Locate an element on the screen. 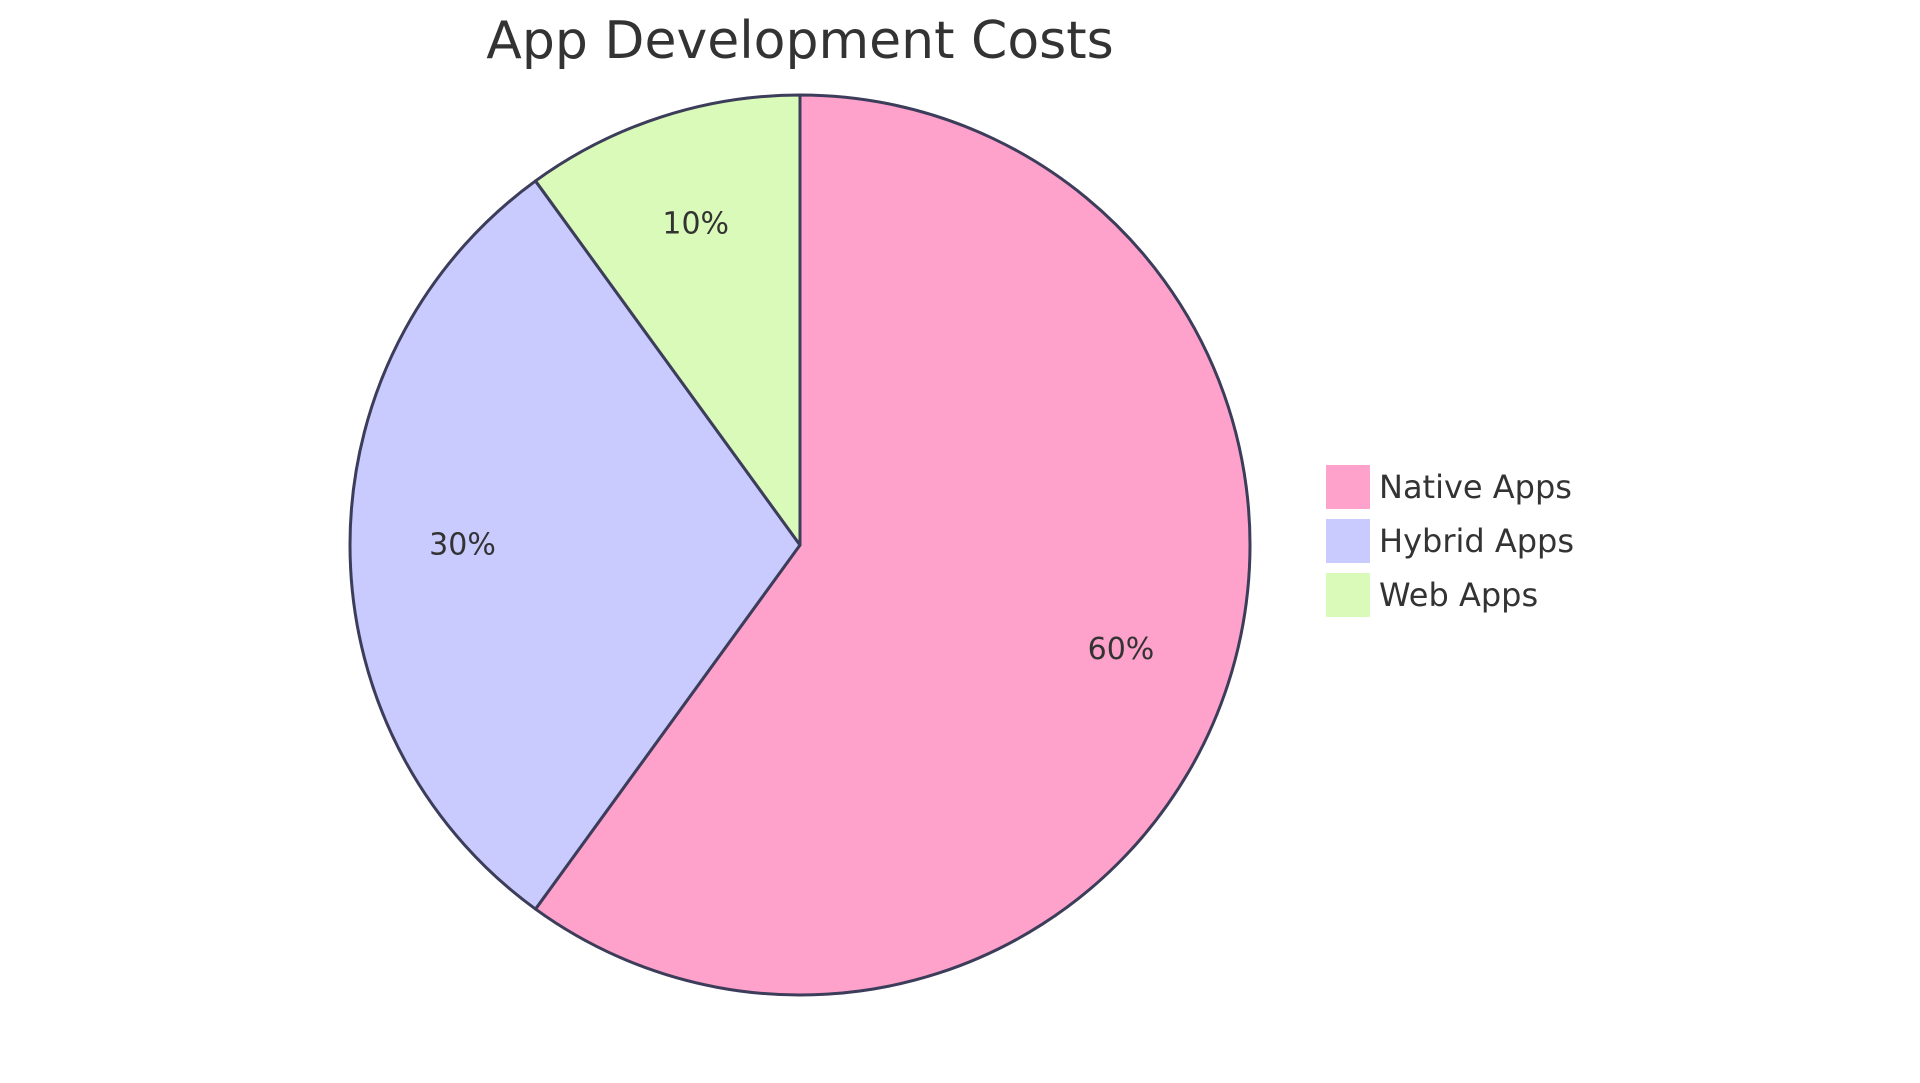 The width and height of the screenshot is (1920, 1083). legend-item-web-apps: Web Apps is located at coordinates (1432, 595).